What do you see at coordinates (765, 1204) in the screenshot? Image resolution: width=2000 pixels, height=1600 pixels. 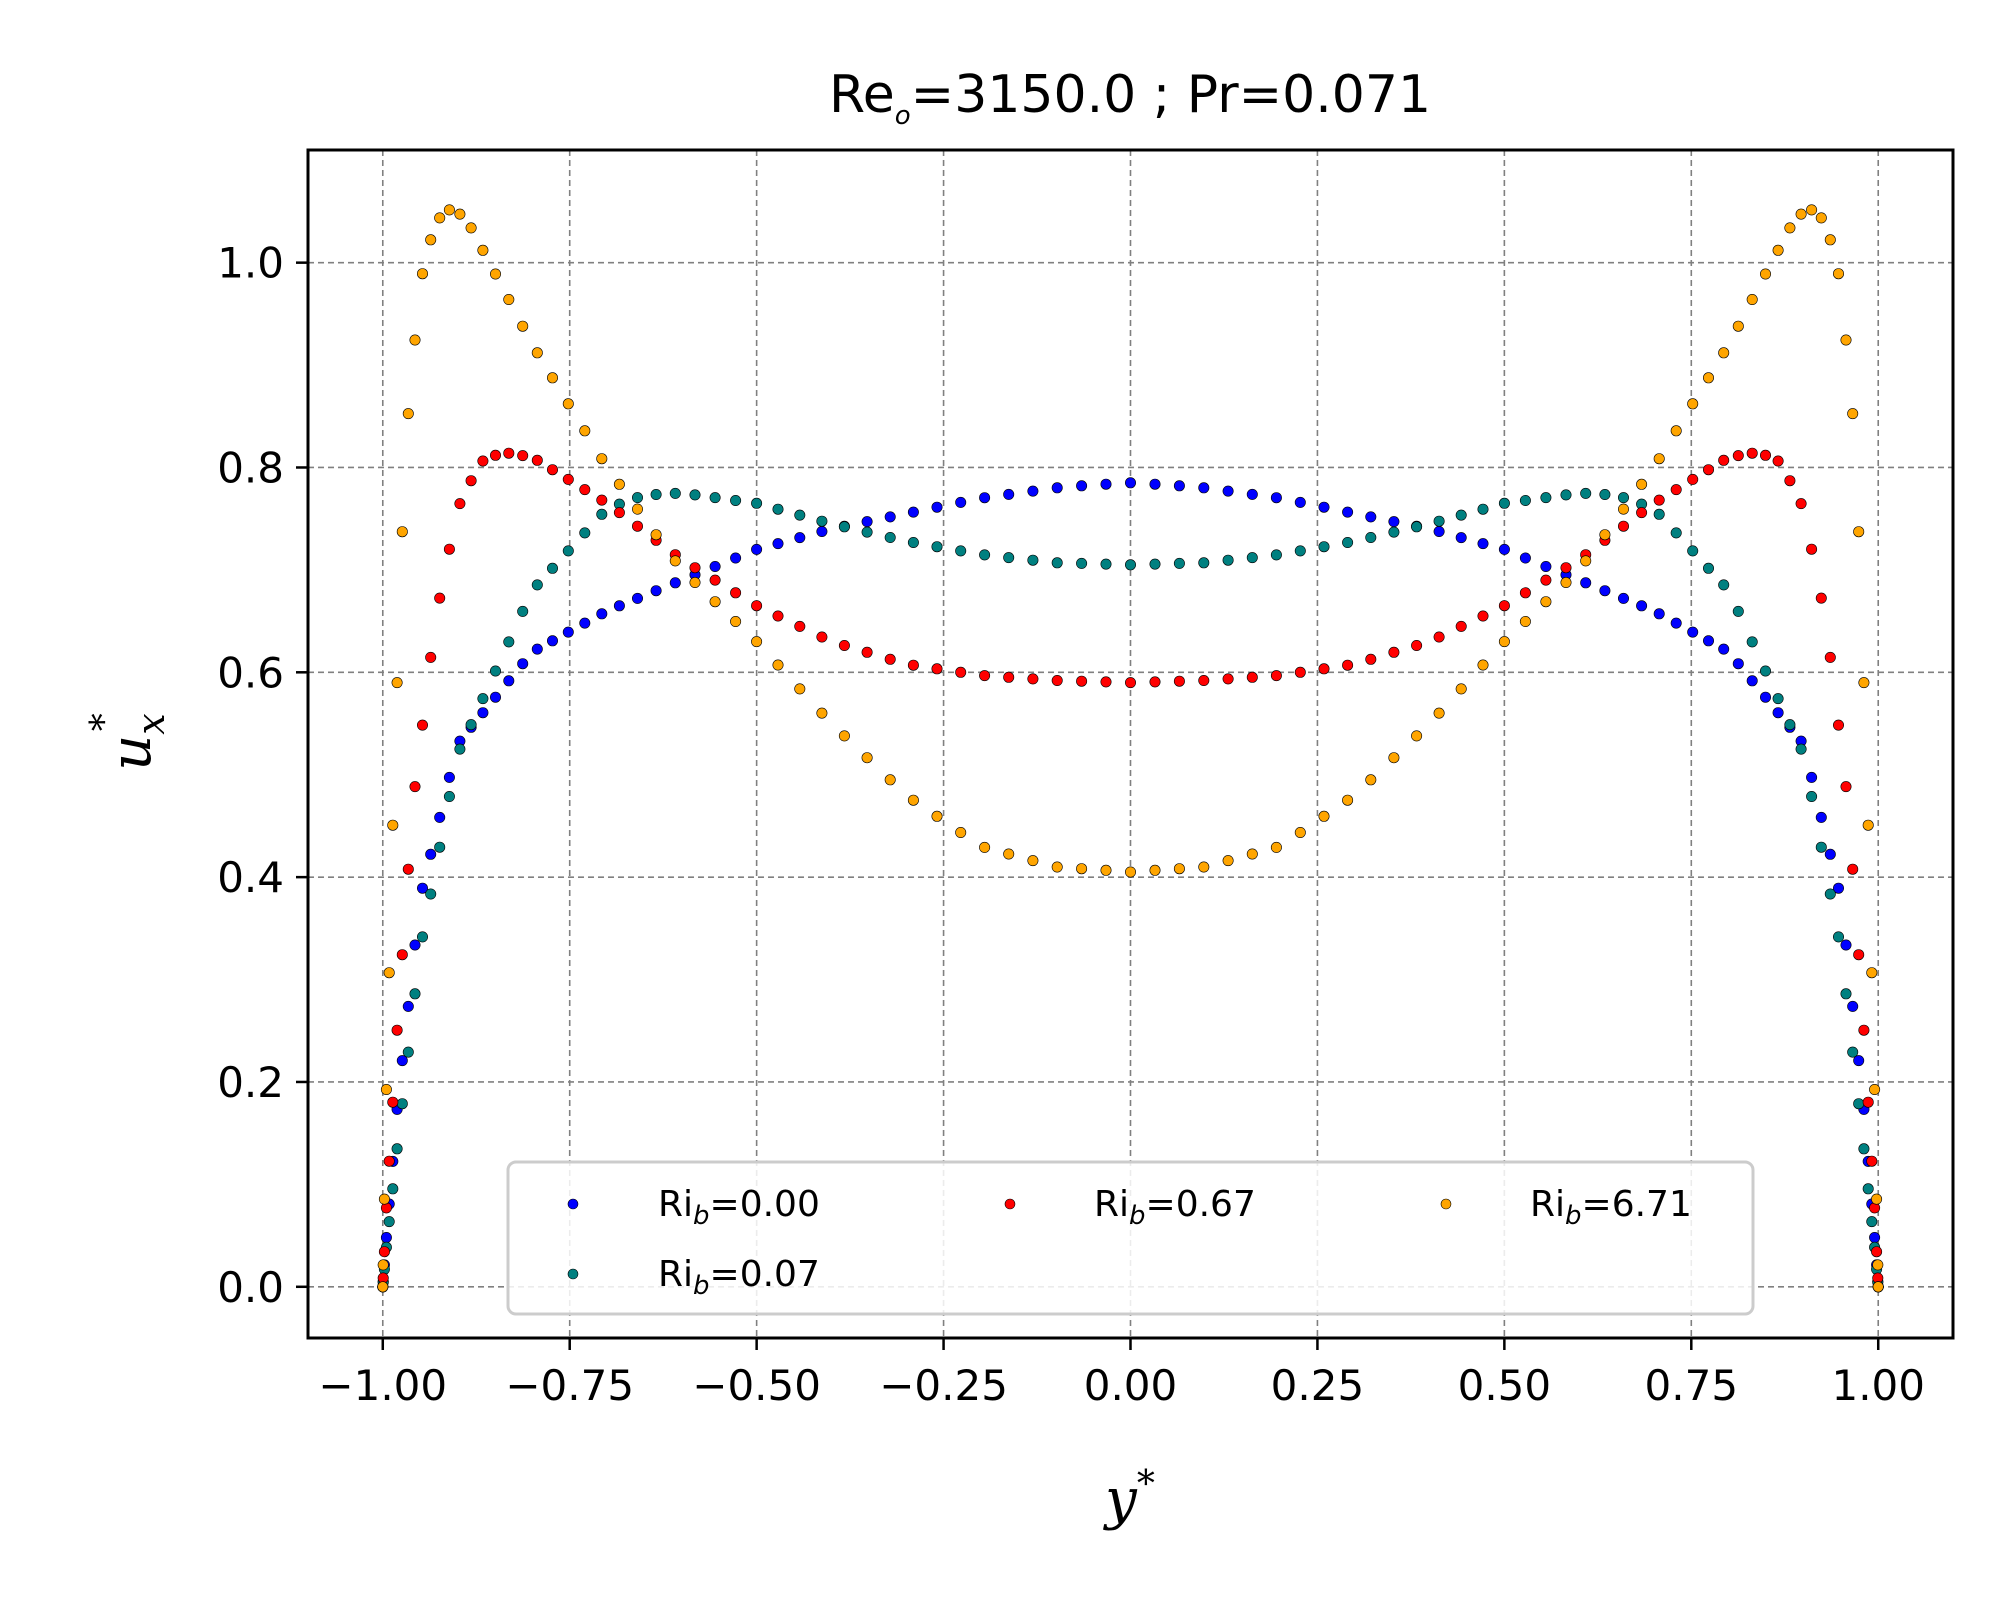 I see `legend-label-0-suffix: =0.00` at bounding box center [765, 1204].